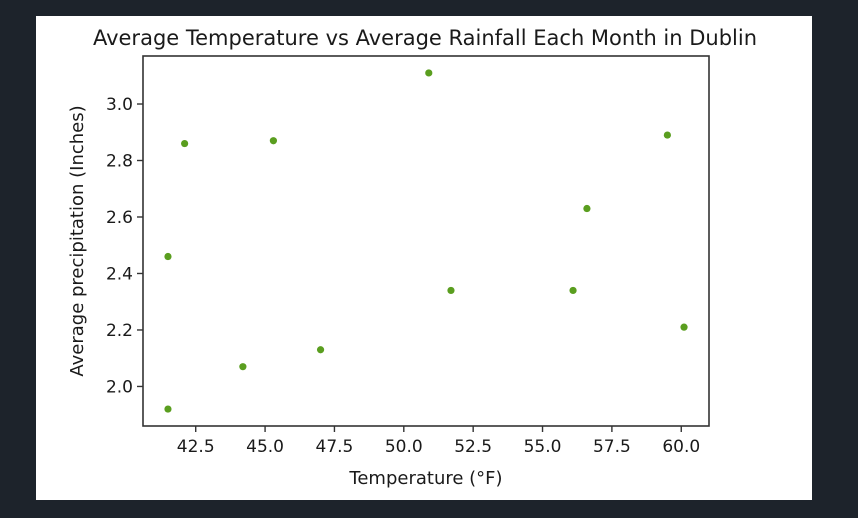 The width and height of the screenshot is (858, 518). Describe the element at coordinates (543, 447) in the screenshot. I see `x-tick-label: 55.0` at that location.